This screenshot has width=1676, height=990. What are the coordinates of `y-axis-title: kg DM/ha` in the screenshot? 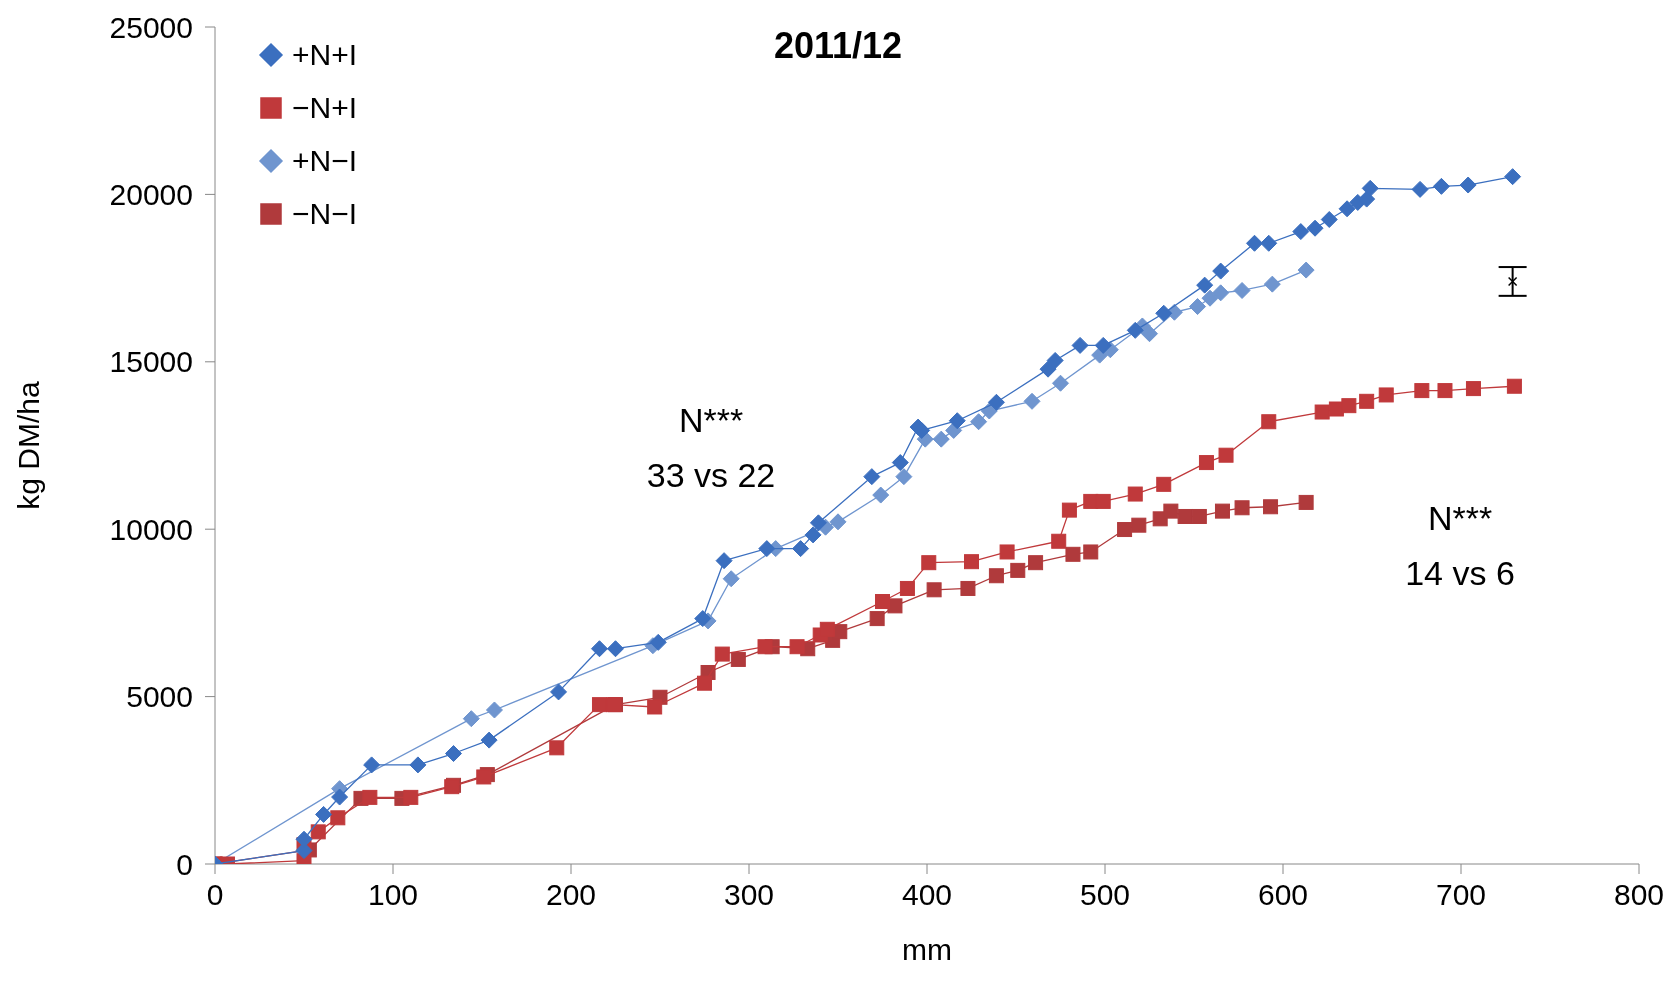 It's located at (28, 445).